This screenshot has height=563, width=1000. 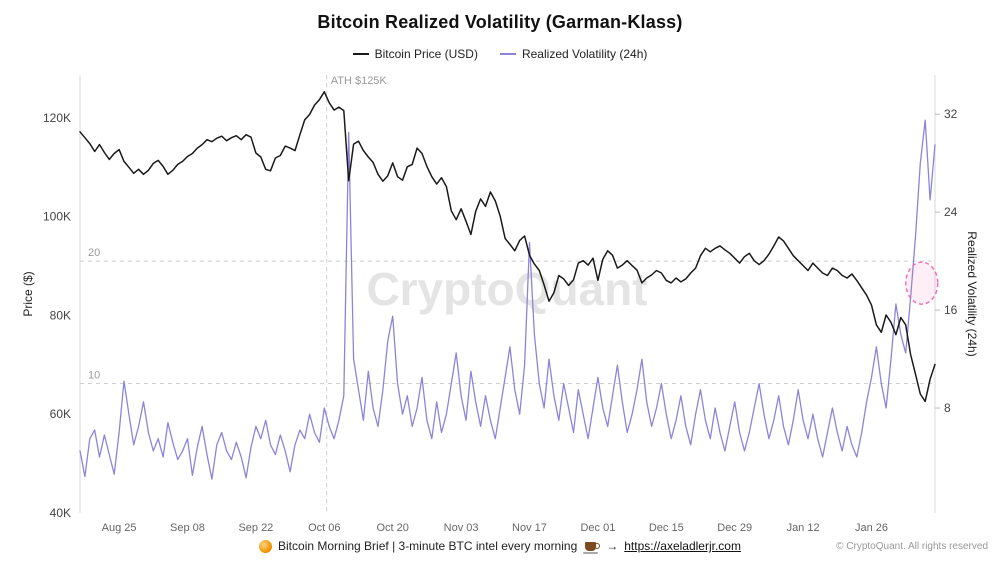 I want to click on price-tick-label: 40K, so click(x=60, y=513).